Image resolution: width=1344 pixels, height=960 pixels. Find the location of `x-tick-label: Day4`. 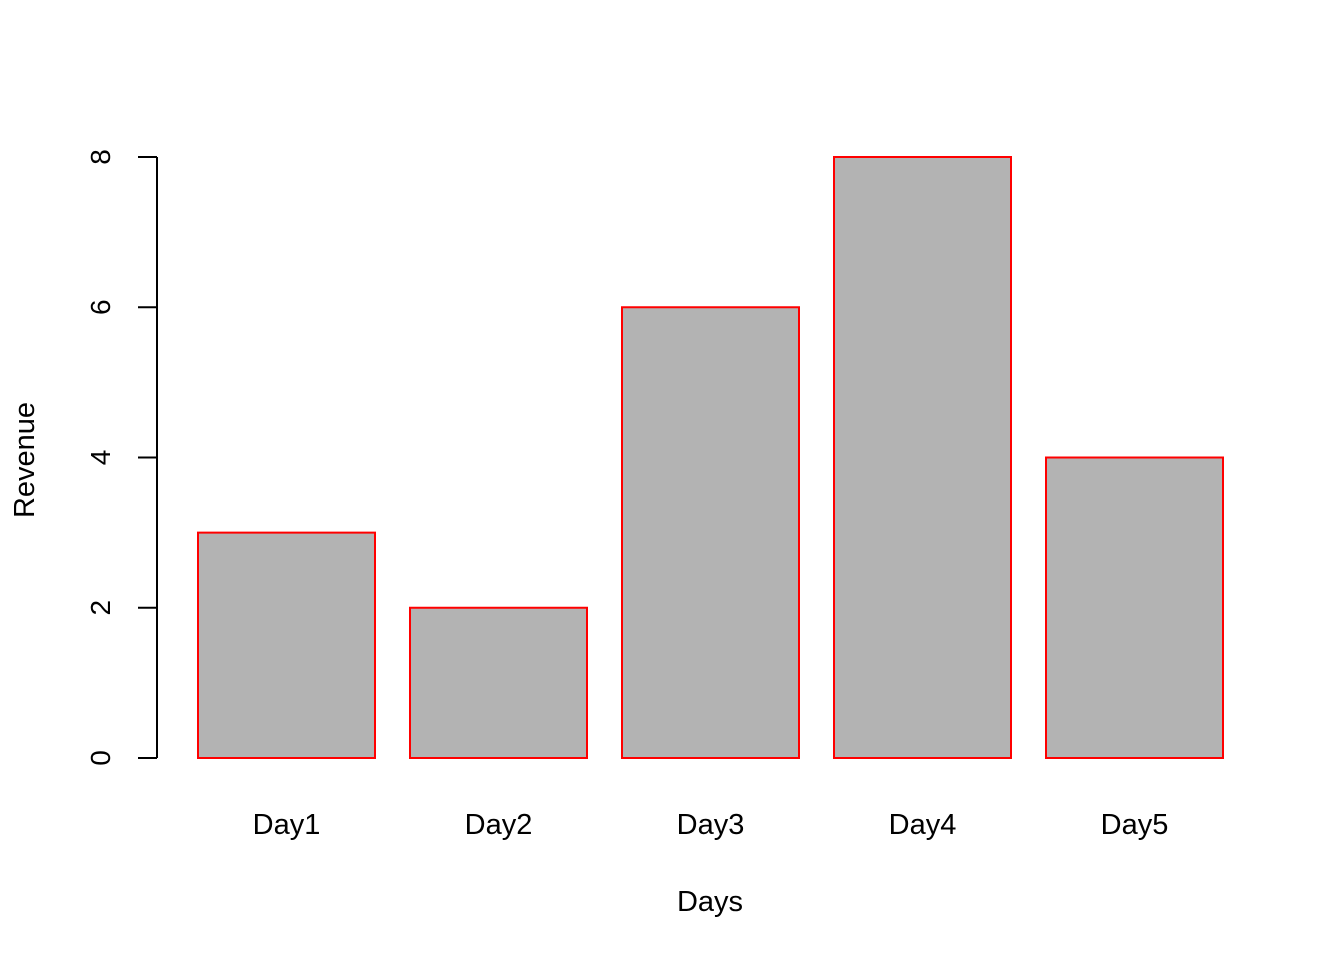

x-tick-label: Day4 is located at coordinates (923, 825).